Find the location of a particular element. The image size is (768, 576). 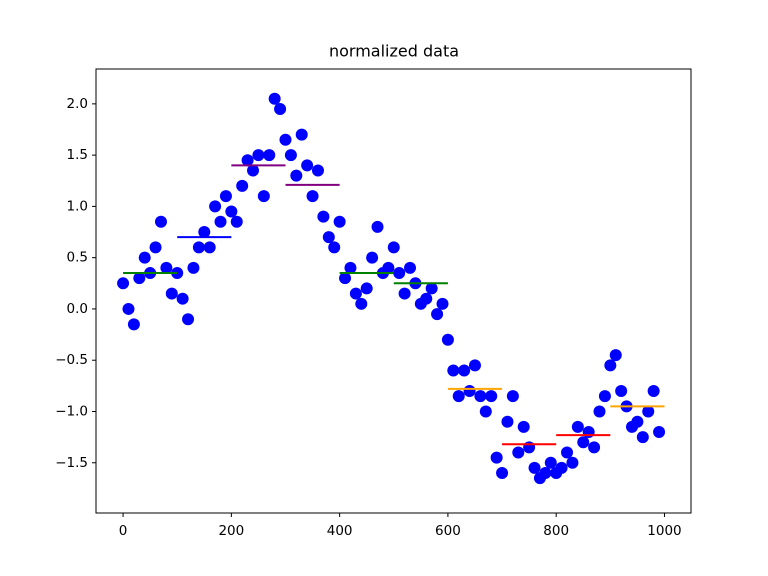

chart-title: normalized data is located at coordinates (394, 51).